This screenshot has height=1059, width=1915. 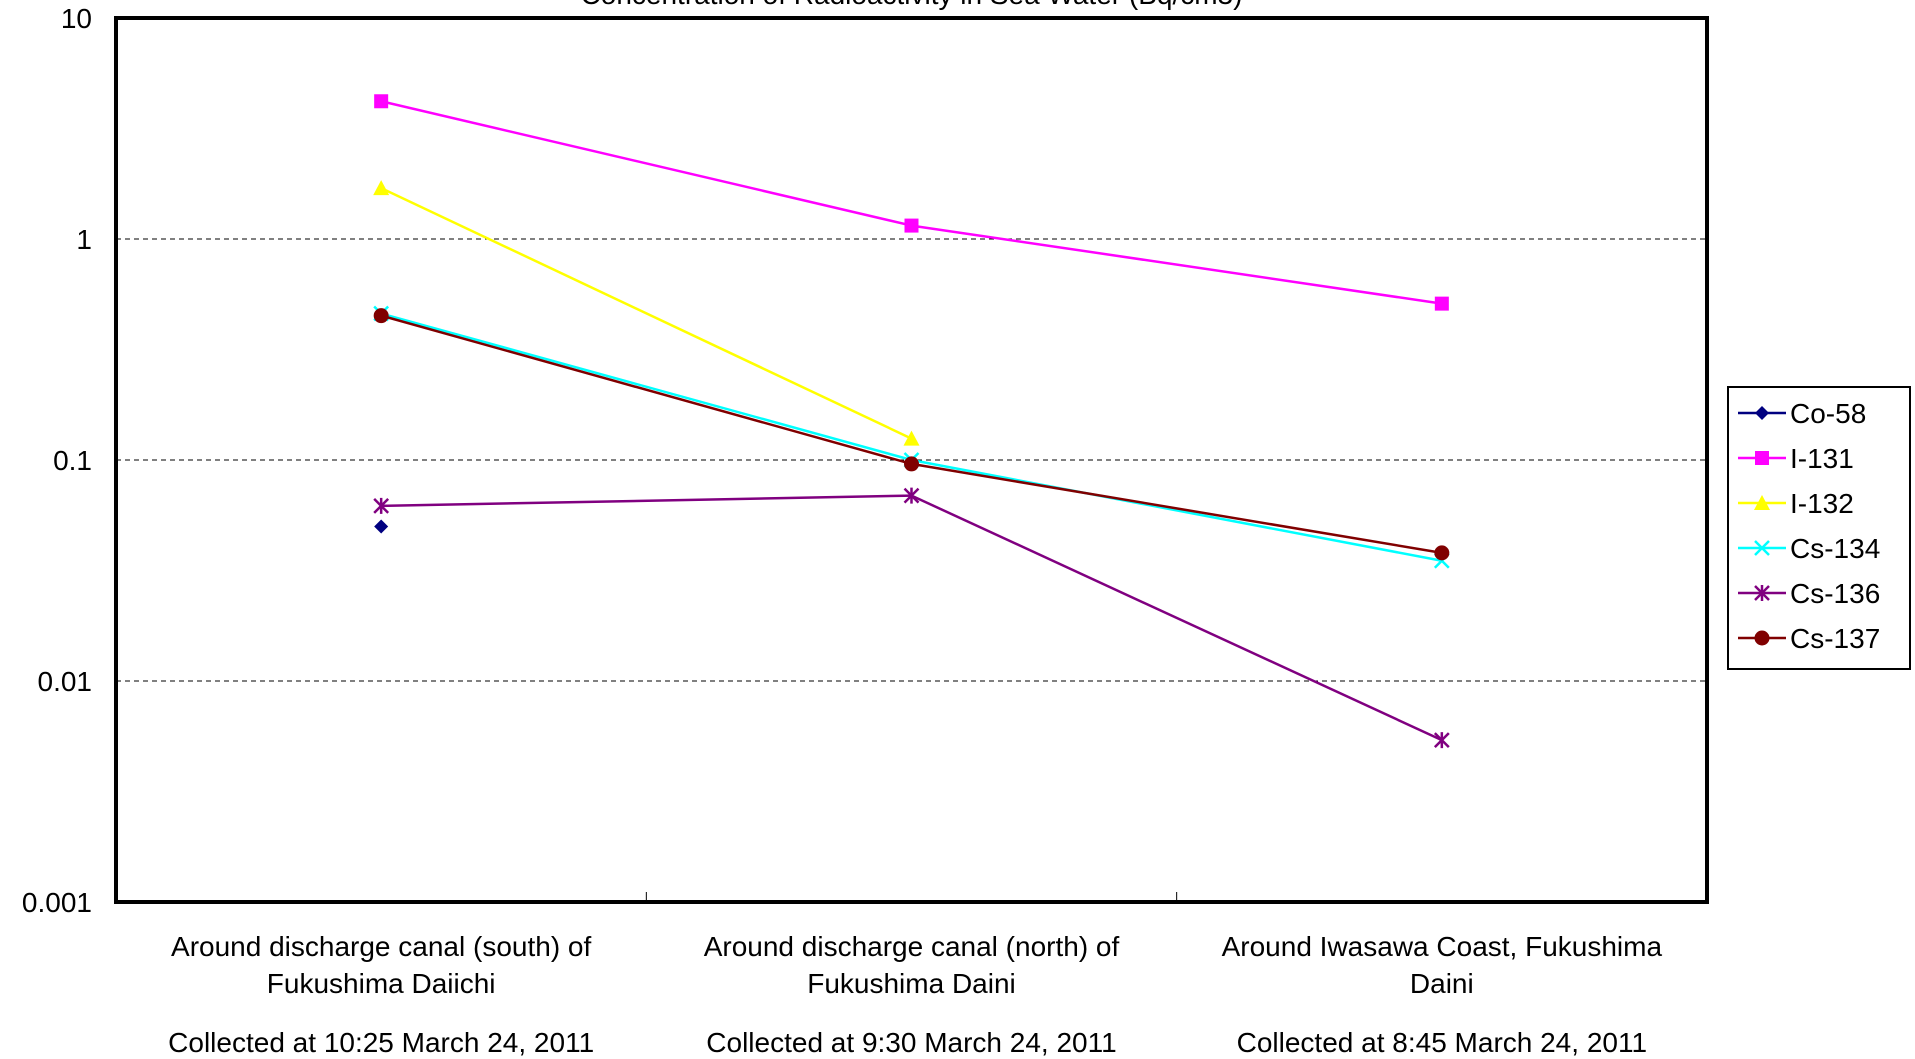 I want to click on legend: Co-58 I-131 I-132 Cs-134 Cs-136 Cs-137, so click(x=1819, y=528).